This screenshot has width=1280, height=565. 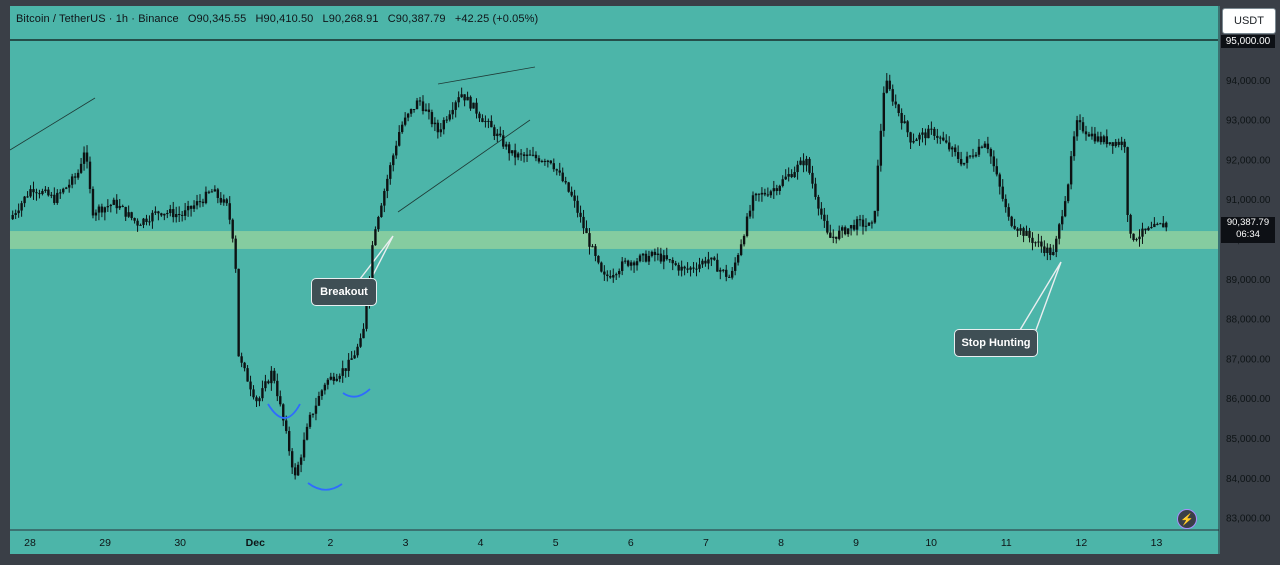 What do you see at coordinates (1187, 519) in the screenshot?
I see `lightning-icon: ⚡` at bounding box center [1187, 519].